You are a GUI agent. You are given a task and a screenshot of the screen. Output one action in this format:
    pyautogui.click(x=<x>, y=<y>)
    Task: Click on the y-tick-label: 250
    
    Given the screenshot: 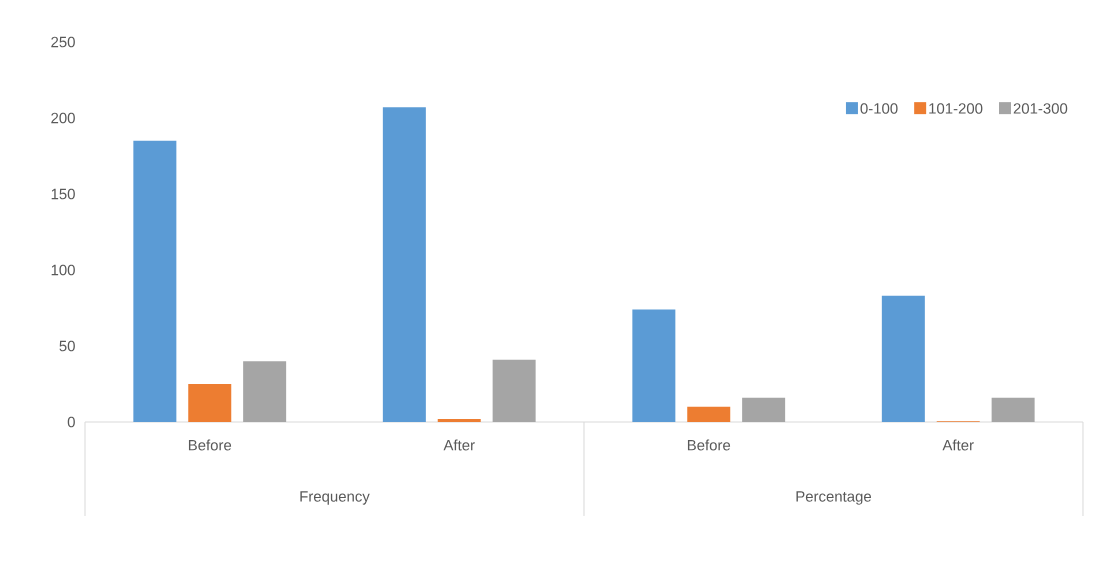 What is the action you would take?
    pyautogui.click(x=63, y=42)
    